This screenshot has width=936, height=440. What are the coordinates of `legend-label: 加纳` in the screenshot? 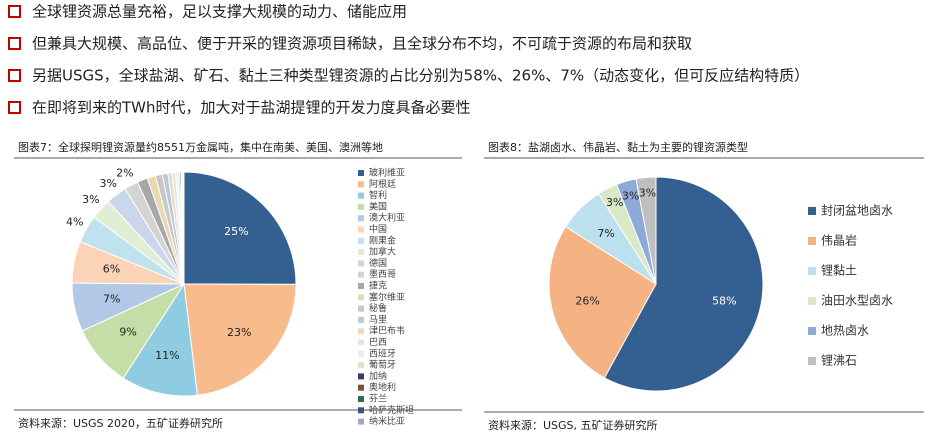 It's located at (378, 376).